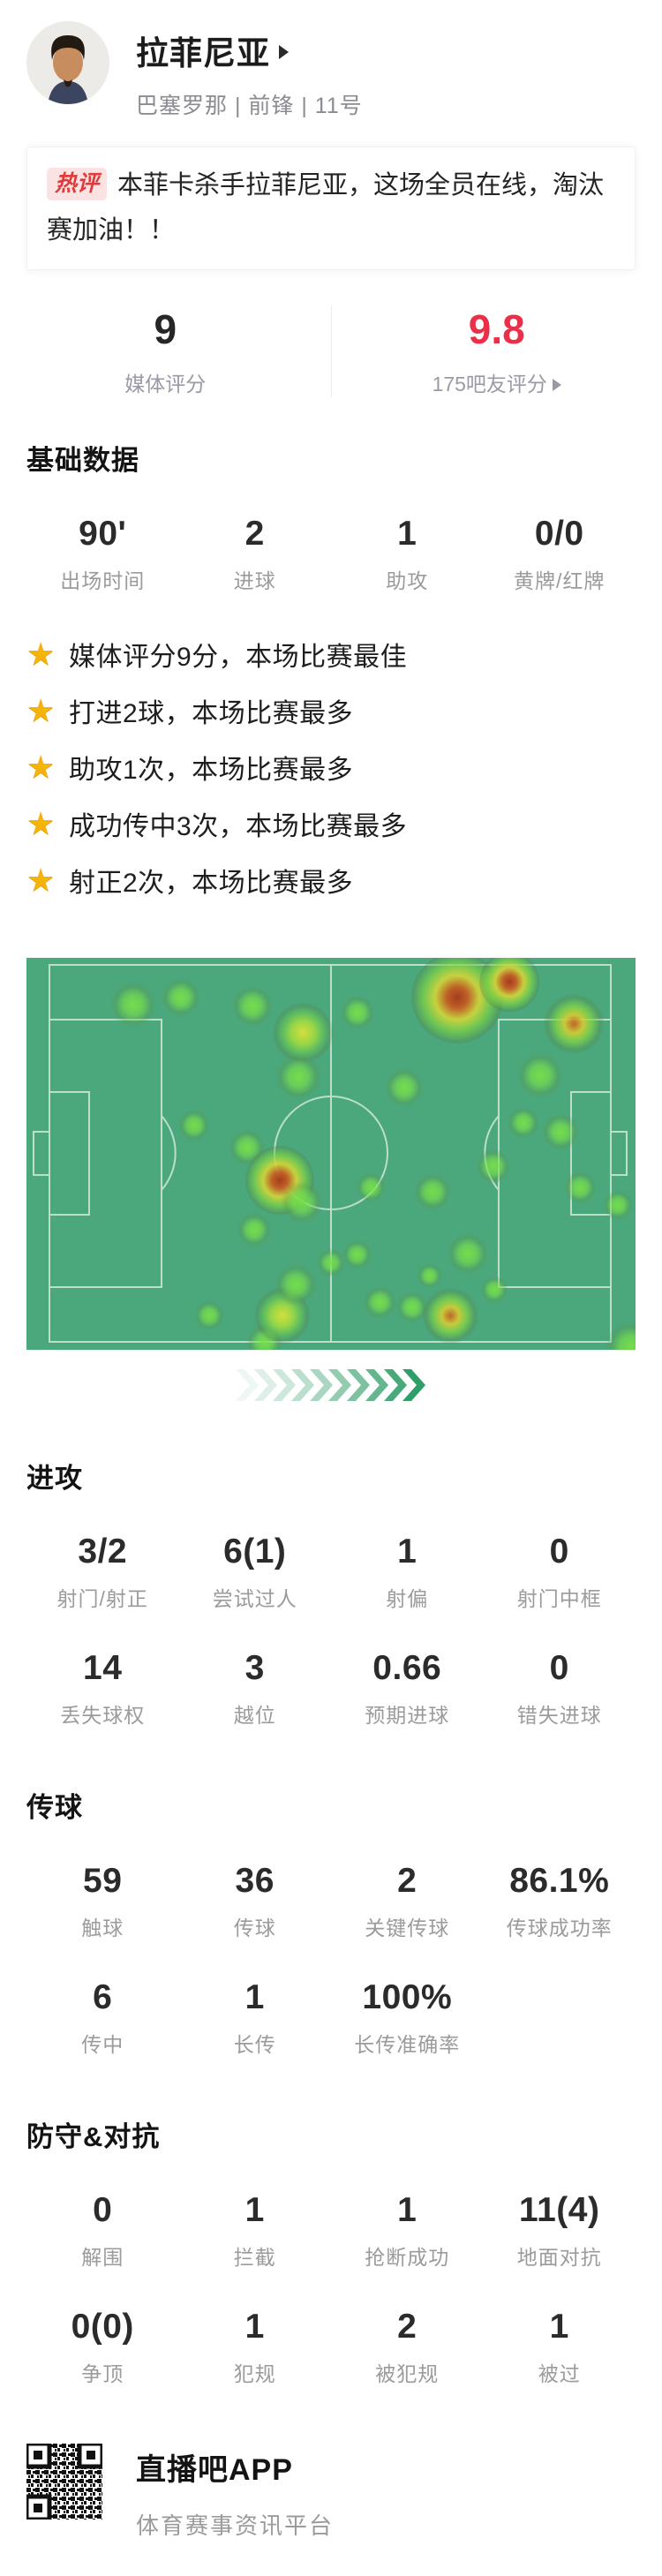 The width and height of the screenshot is (662, 2576). What do you see at coordinates (331, 711) in the screenshot?
I see `highlight-row: ★ 打进2球，本场比赛最多` at bounding box center [331, 711].